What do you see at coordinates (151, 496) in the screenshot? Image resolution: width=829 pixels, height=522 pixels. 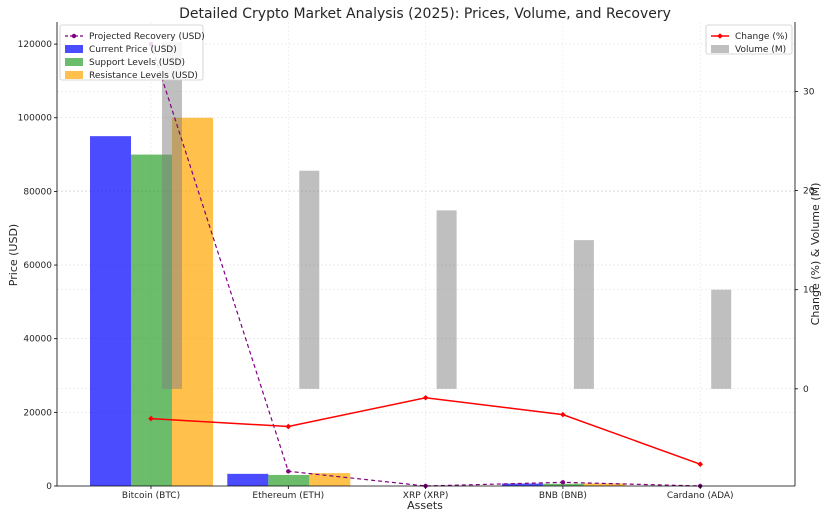 I see `x-tick-label: Bitcoin (BTC)` at bounding box center [151, 496].